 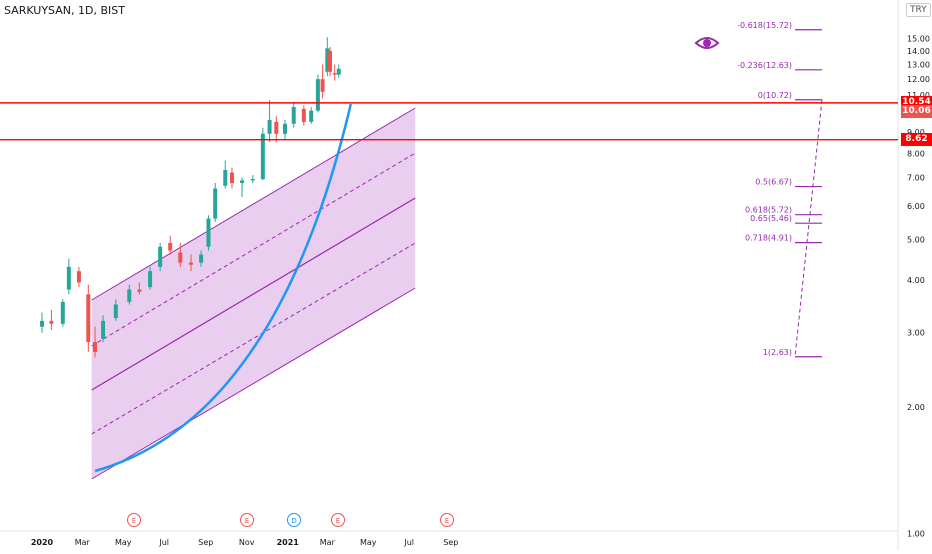 I want to click on fib-level-label: 0.718(4.91), so click(x=768, y=238).